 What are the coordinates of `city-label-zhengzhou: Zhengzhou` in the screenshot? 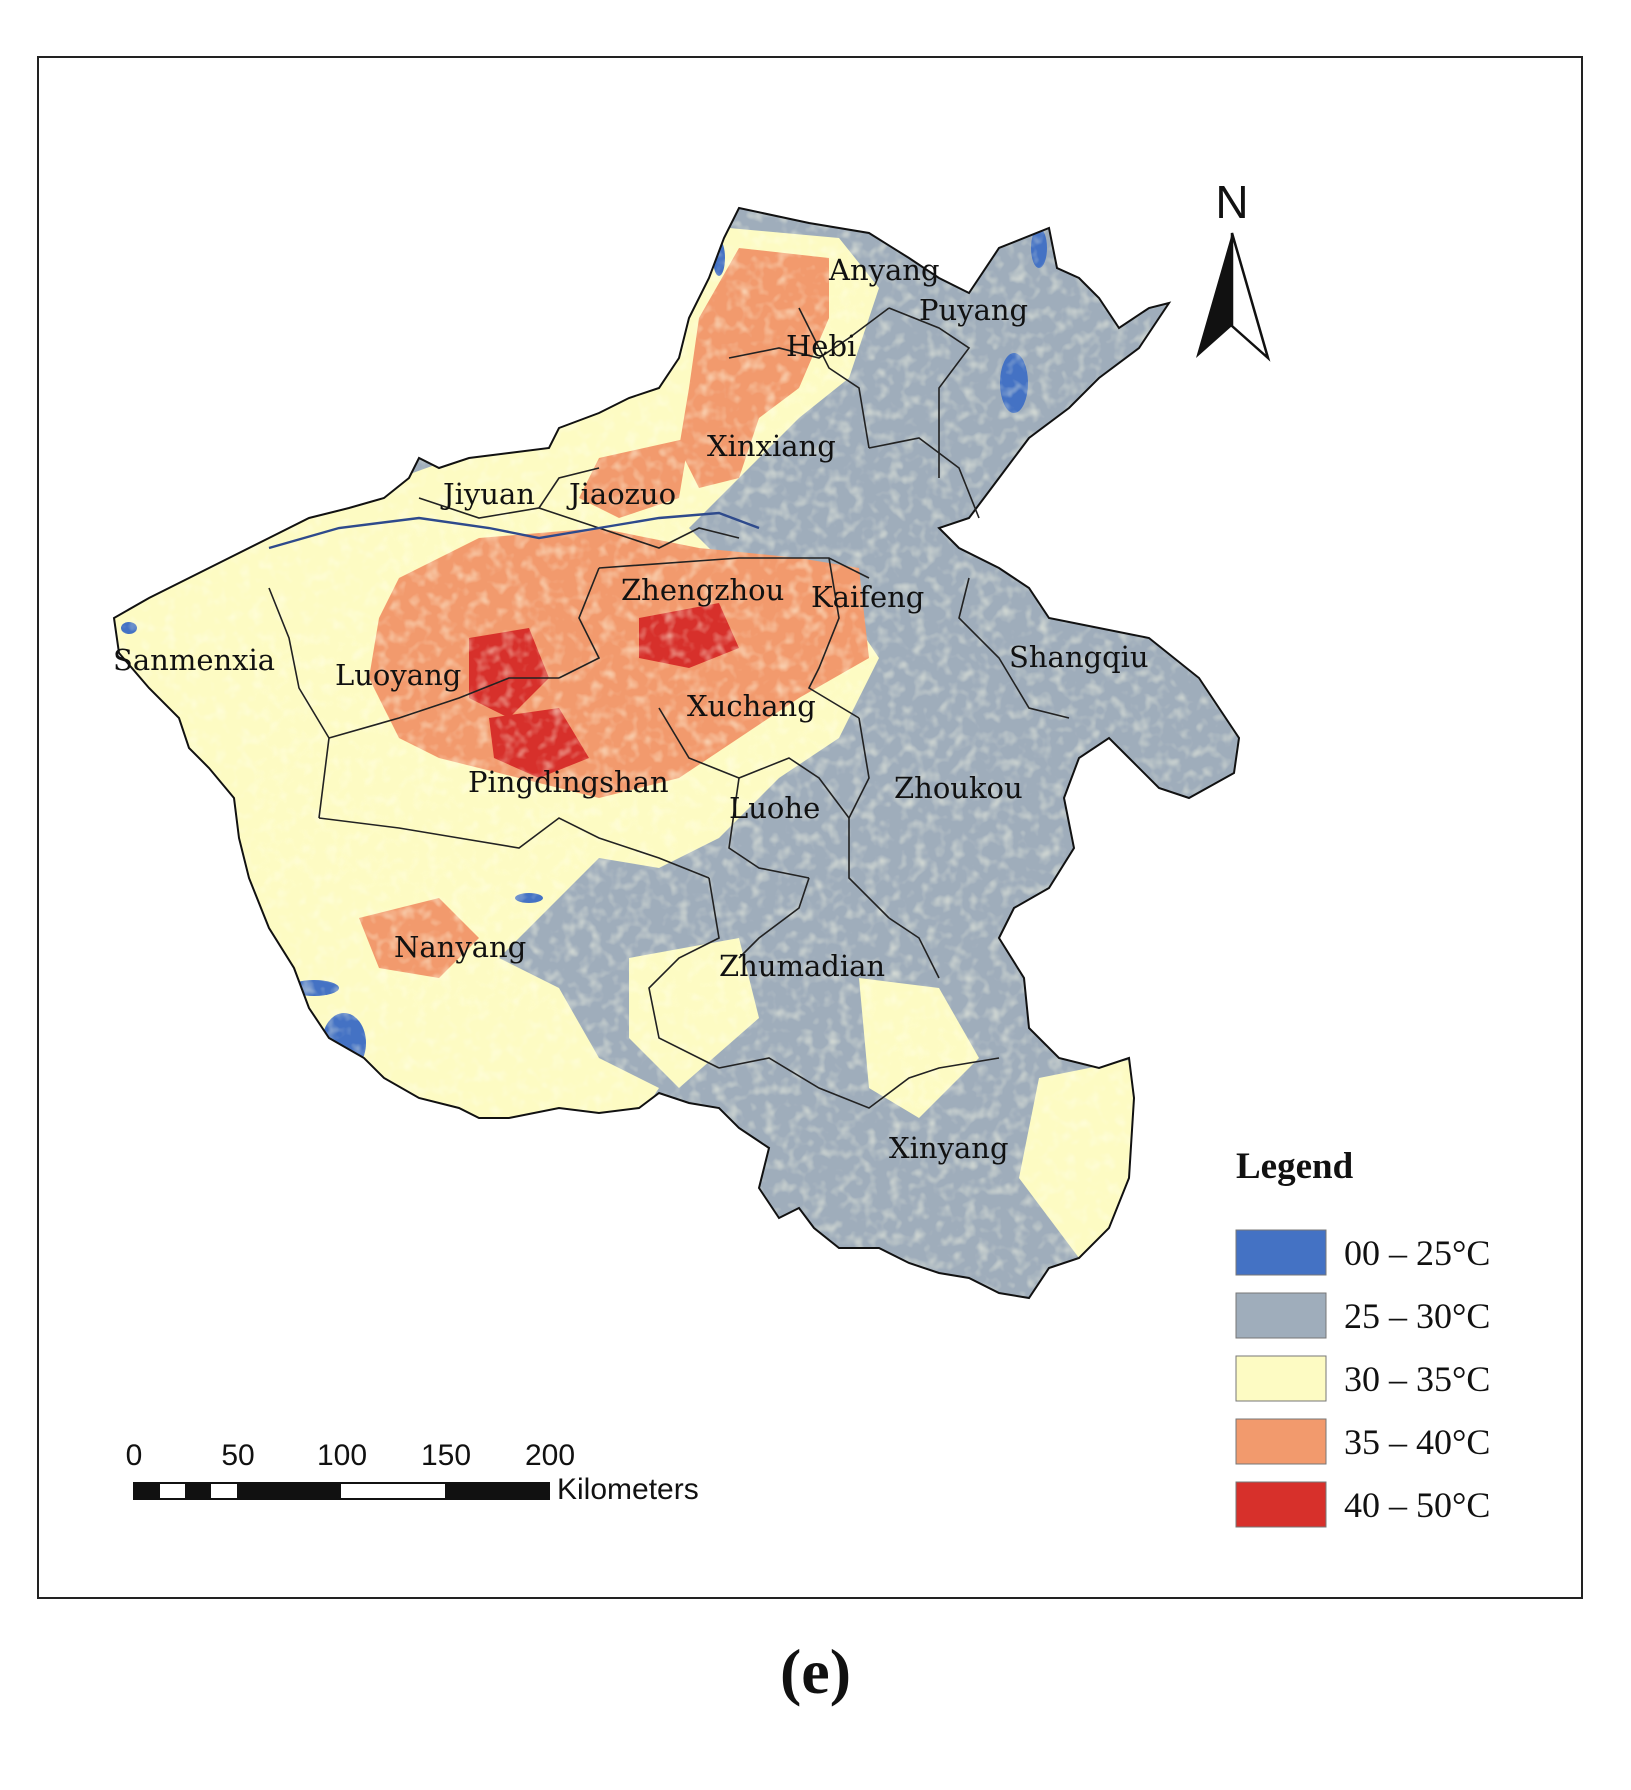 It's located at (702, 590).